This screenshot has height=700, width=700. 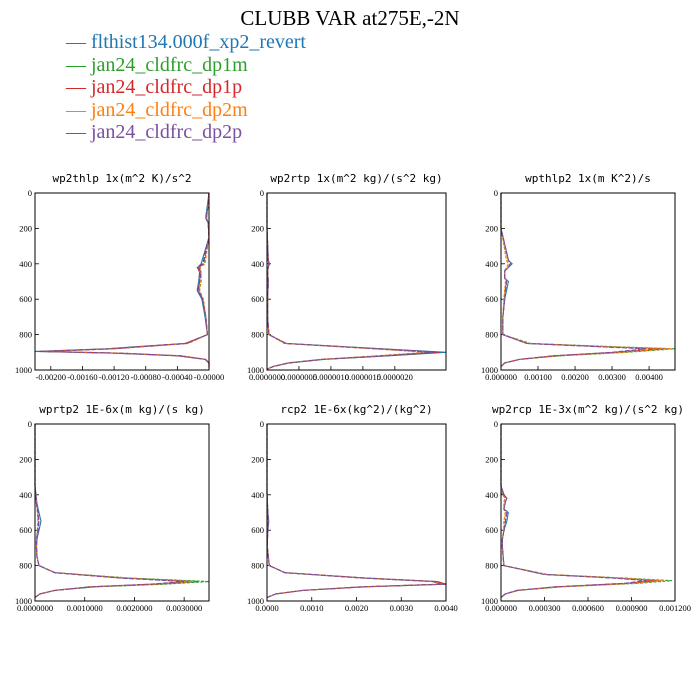 What do you see at coordinates (145, 377) in the screenshot?
I see `x-tick-label: -0.00080` at bounding box center [145, 377].